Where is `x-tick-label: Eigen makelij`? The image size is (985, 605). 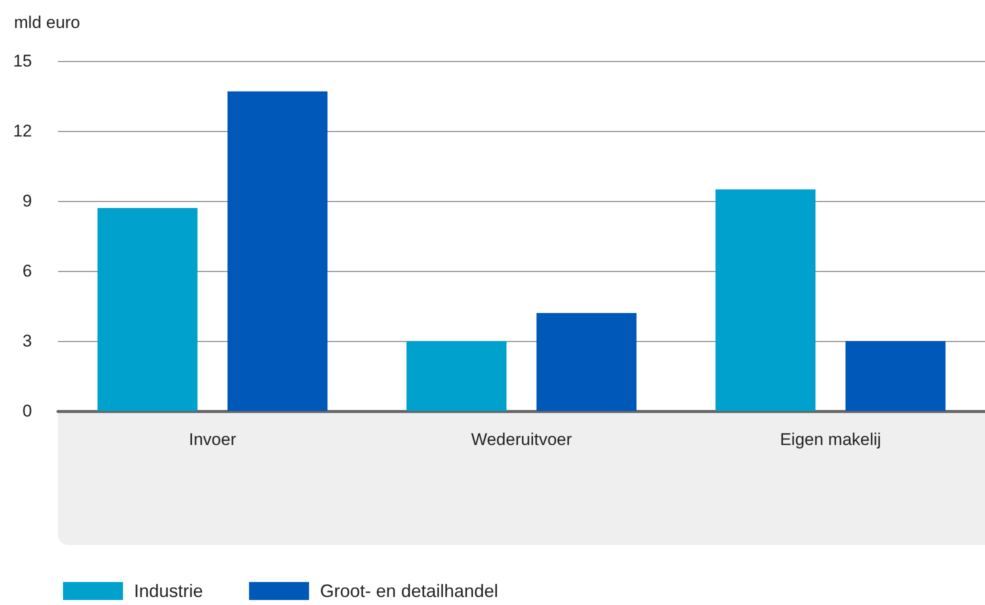
x-tick-label: Eigen makelij is located at coordinates (831, 439).